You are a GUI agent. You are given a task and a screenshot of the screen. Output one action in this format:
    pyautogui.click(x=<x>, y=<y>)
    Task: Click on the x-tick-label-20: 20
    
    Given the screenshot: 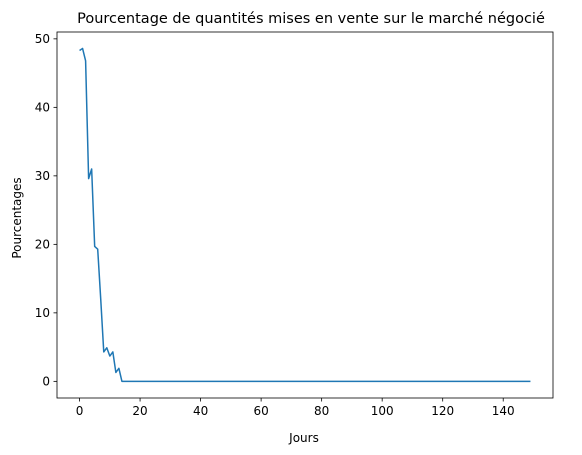 What is the action you would take?
    pyautogui.click(x=139, y=411)
    